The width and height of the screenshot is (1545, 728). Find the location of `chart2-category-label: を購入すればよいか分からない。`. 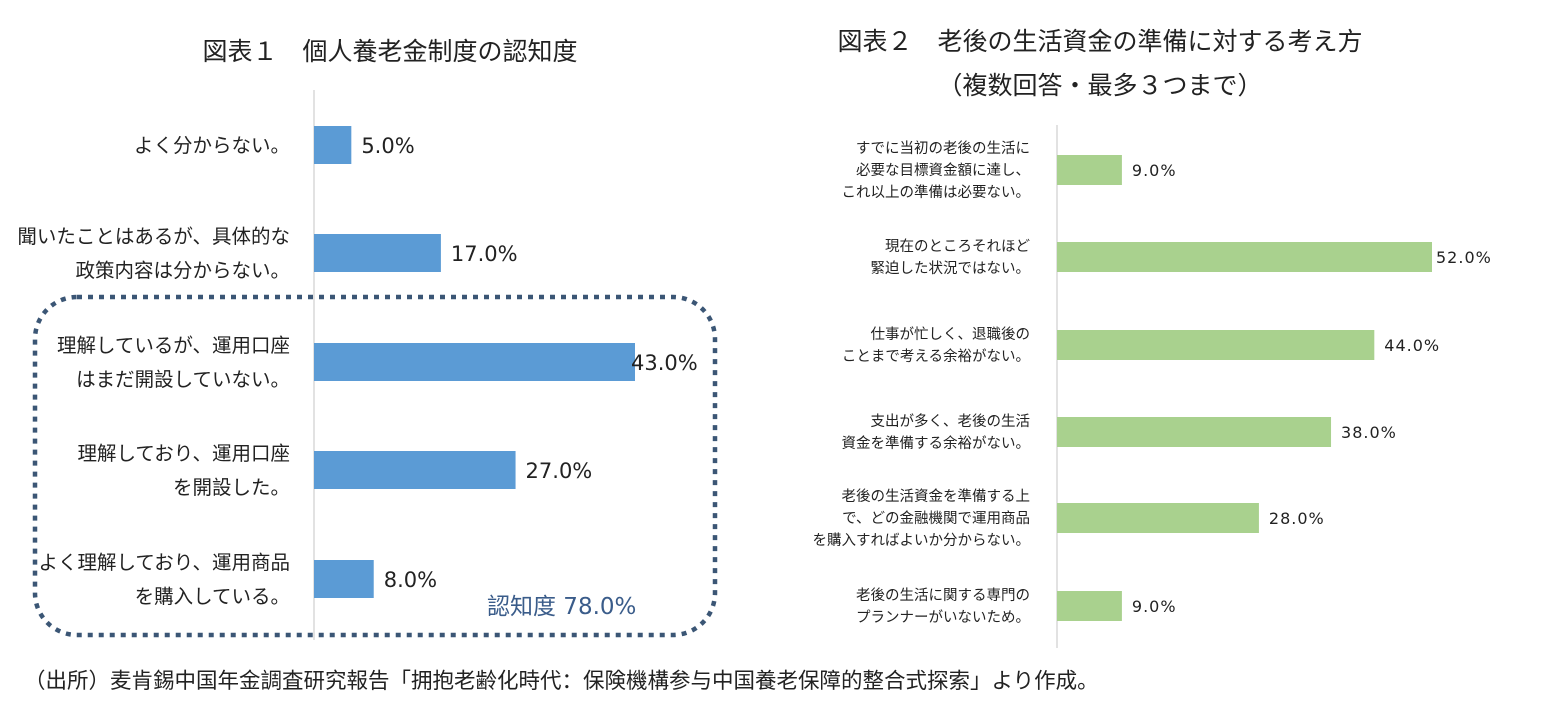

chart2-category-label: を購入すればよいか分からない。 is located at coordinates (922, 540).